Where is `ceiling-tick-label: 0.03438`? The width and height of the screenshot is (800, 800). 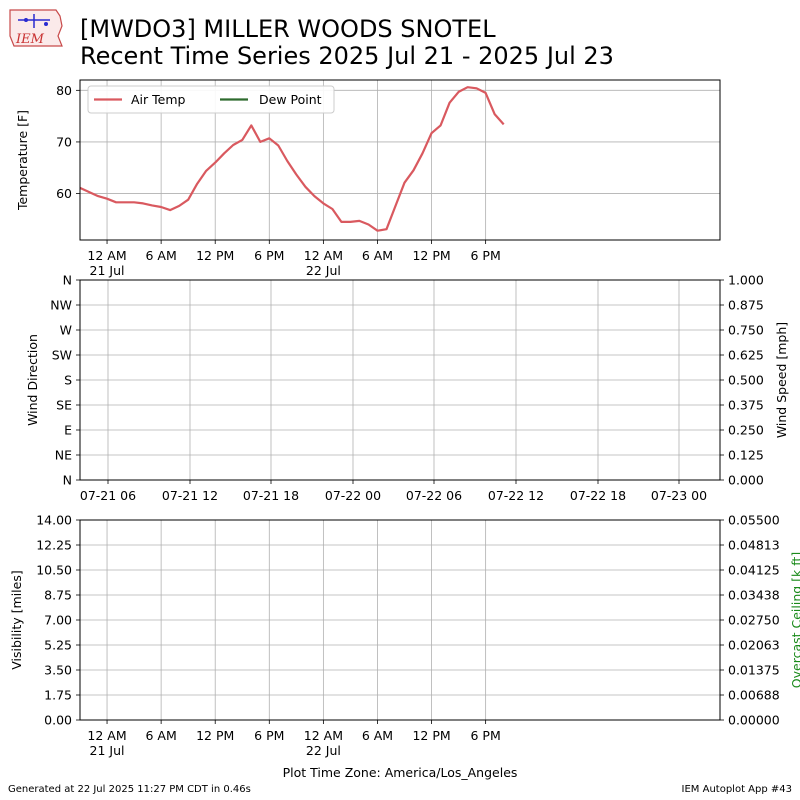 ceiling-tick-label: 0.03438 is located at coordinates (754, 595).